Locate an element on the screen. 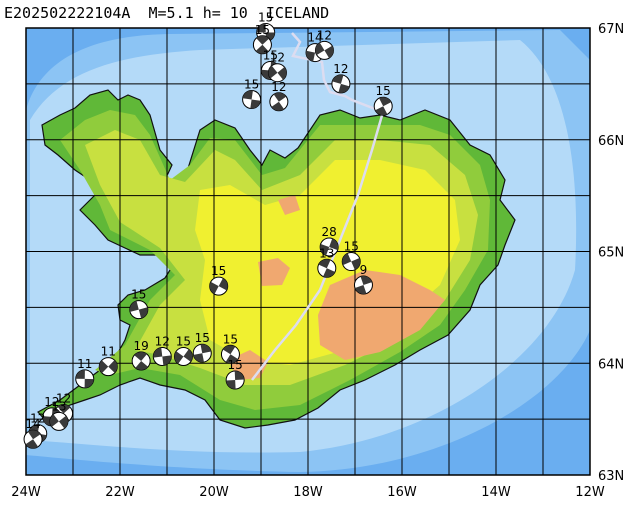  lat-tick-label: 64N is located at coordinates (611, 364).